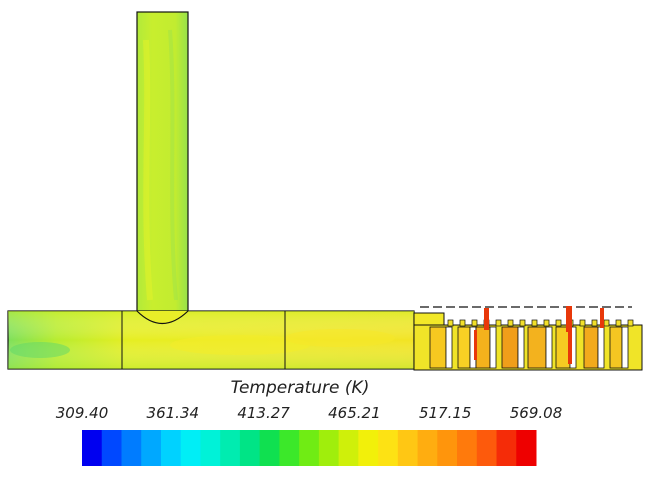 The height and width of the screenshot is (490, 662). What do you see at coordinates (263, 413) in the screenshot?
I see `legend-tick-label: 413.27` at bounding box center [263, 413].